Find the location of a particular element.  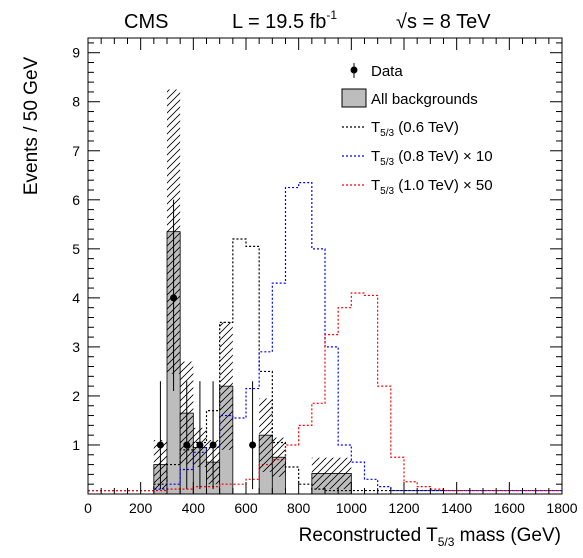

energy-label: √s = 8 TeV is located at coordinates (443, 22).